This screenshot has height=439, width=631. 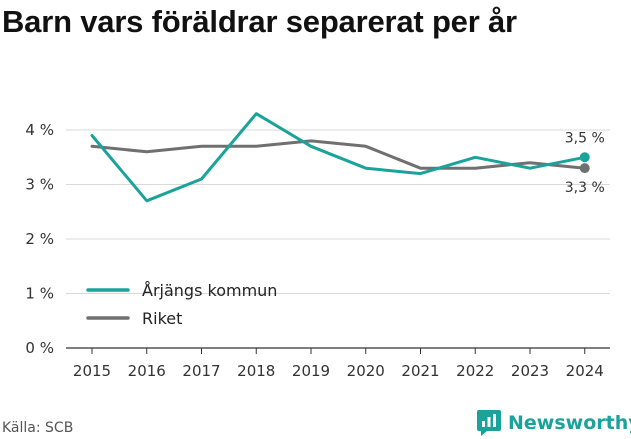 What do you see at coordinates (584, 168) in the screenshot?
I see `series-endpoint-riket` at bounding box center [584, 168].